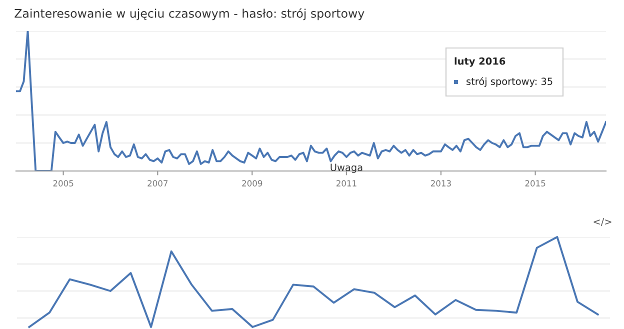 Image resolution: width=624 pixels, height=329 pixels. Describe the element at coordinates (509, 82) in the screenshot. I see `annotation: strój sportowy: 35` at that location.